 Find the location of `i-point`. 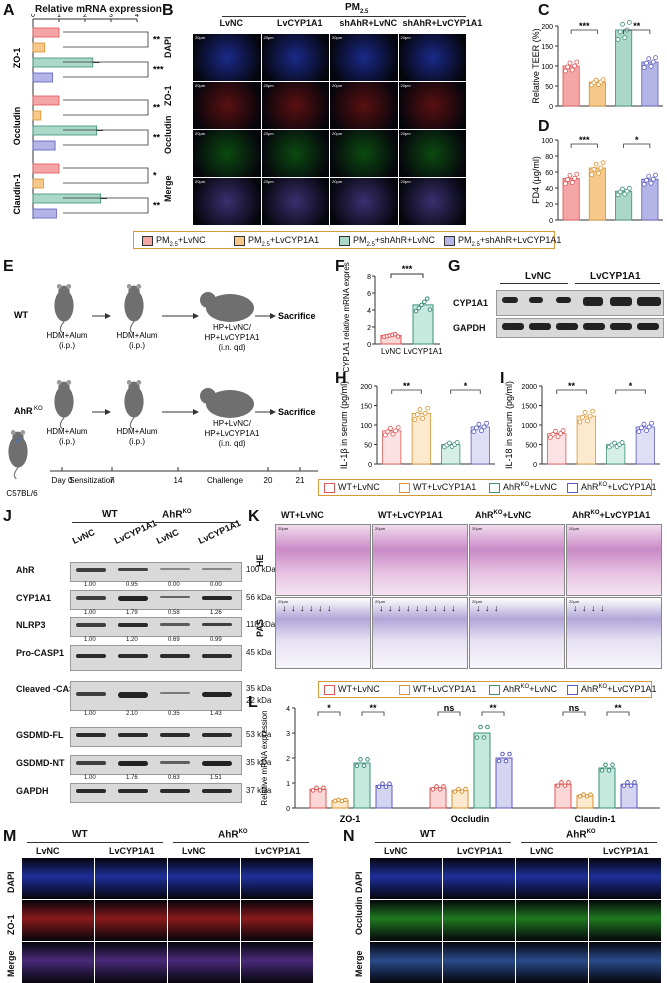

i-point is located at coordinates (555, 431).